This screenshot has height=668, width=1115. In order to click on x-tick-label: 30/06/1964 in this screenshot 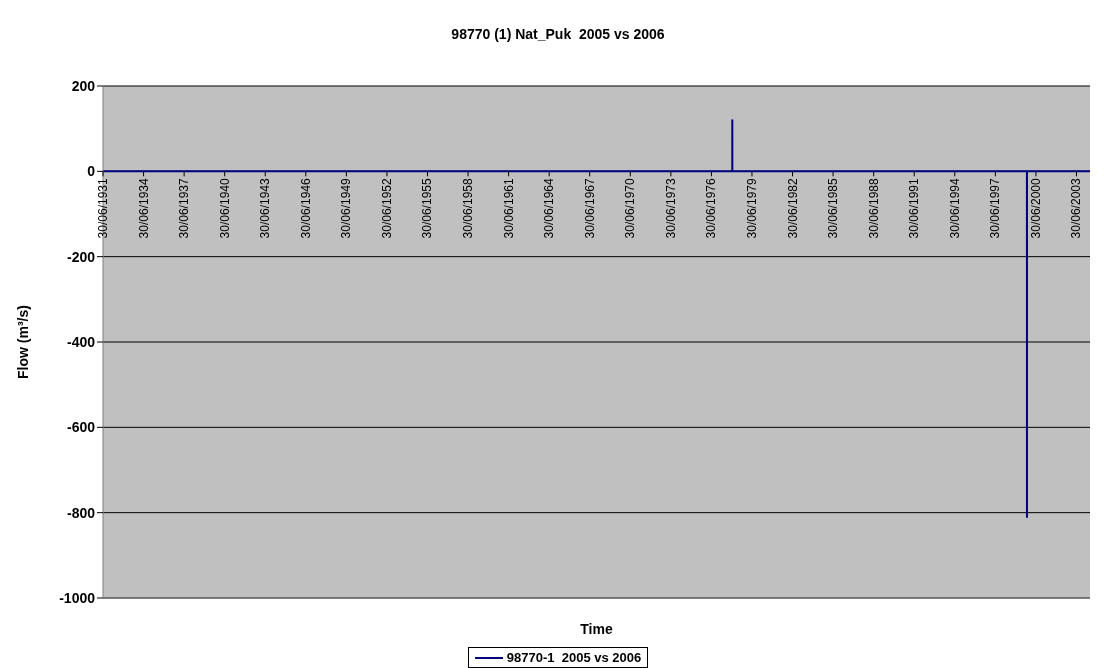, I will do `click(549, 208)`.